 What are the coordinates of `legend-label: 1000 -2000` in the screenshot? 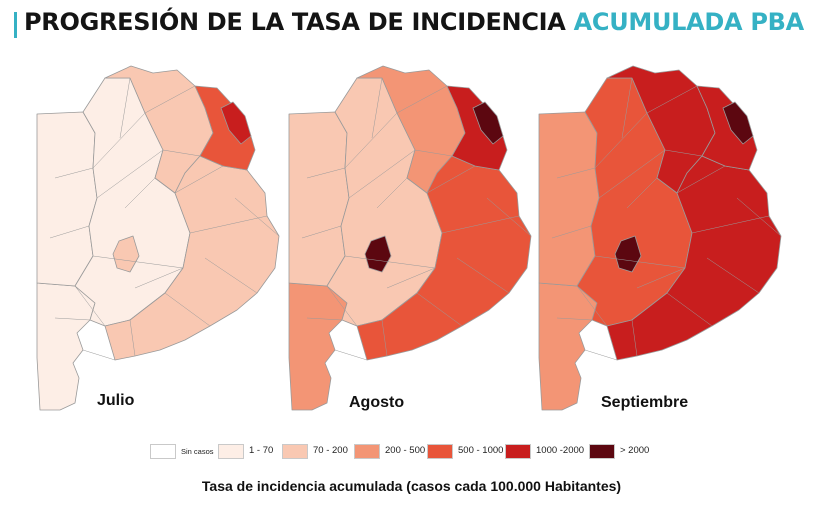 It's located at (560, 450).